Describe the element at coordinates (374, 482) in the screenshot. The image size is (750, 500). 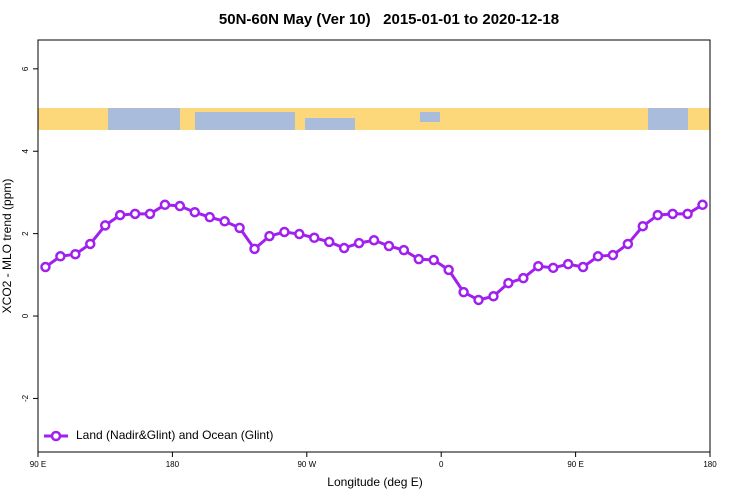
I see `x-axis-label: Longitude (deg E)` at that location.